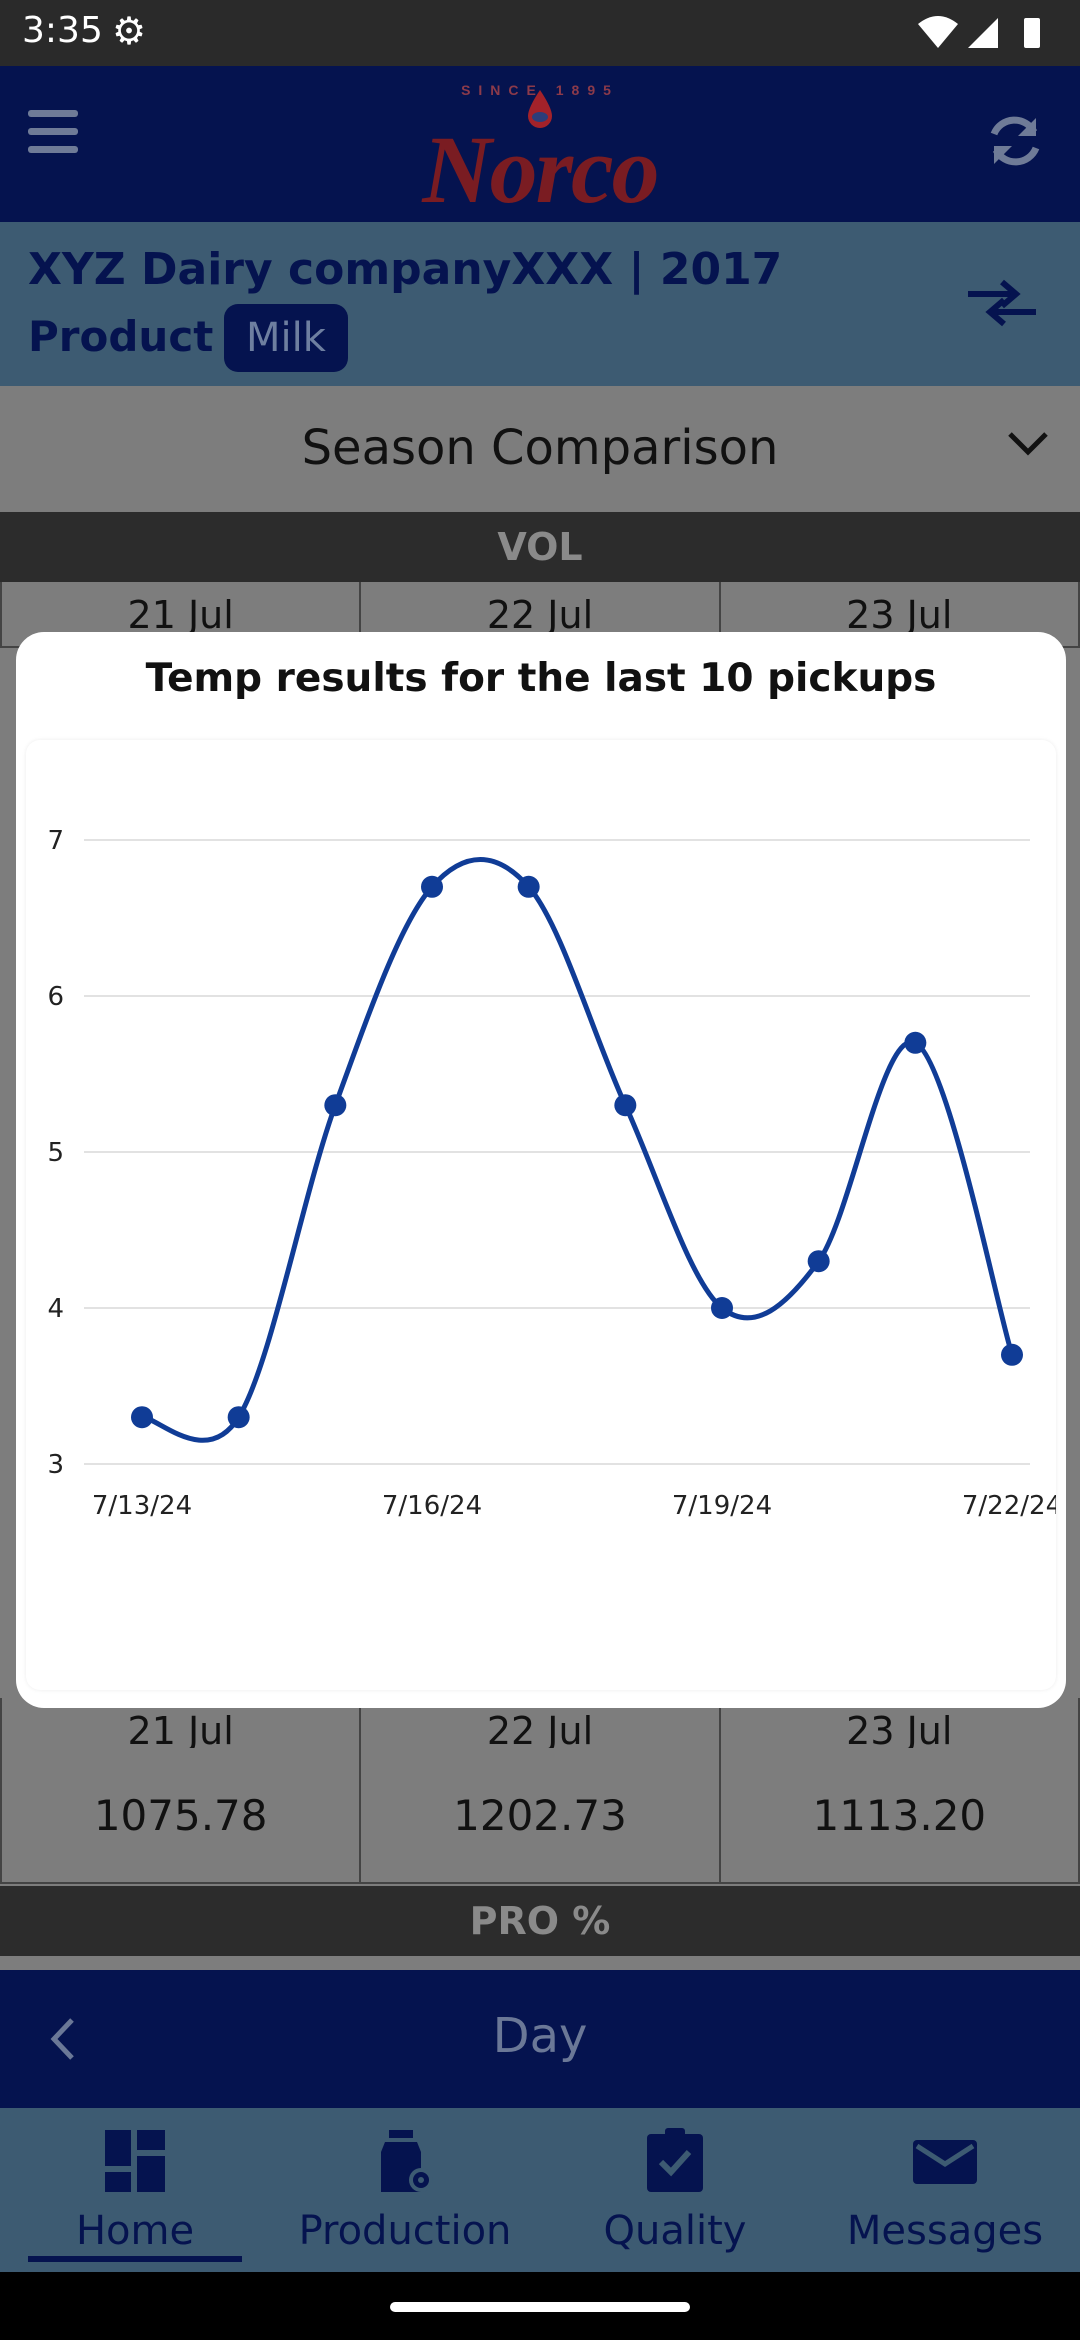 The width and height of the screenshot is (1080, 2340). What do you see at coordinates (53, 113) in the screenshot?
I see `hamburger-icon` at bounding box center [53, 113].